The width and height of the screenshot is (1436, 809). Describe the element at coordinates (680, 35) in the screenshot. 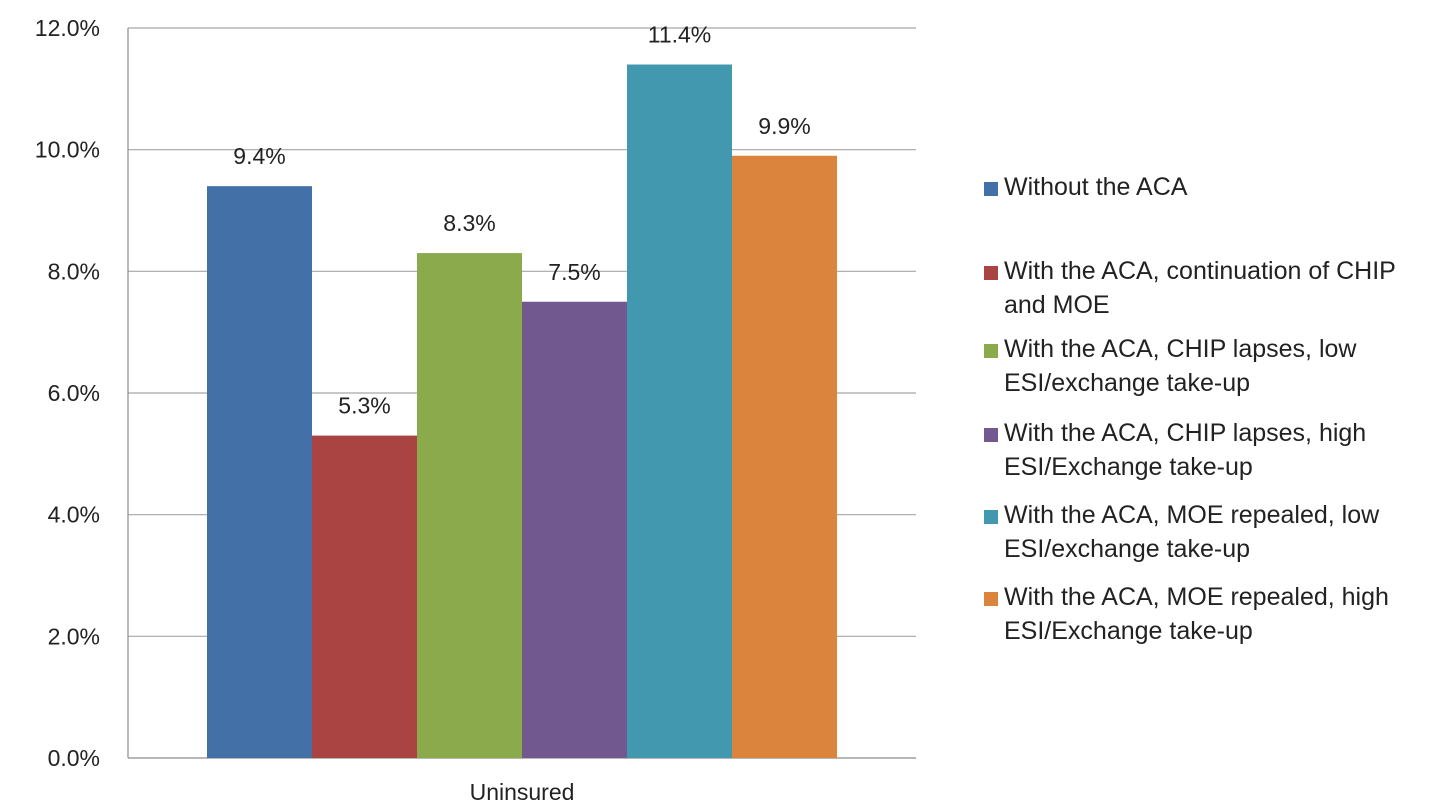

I see `data-label: 11.4%` at that location.